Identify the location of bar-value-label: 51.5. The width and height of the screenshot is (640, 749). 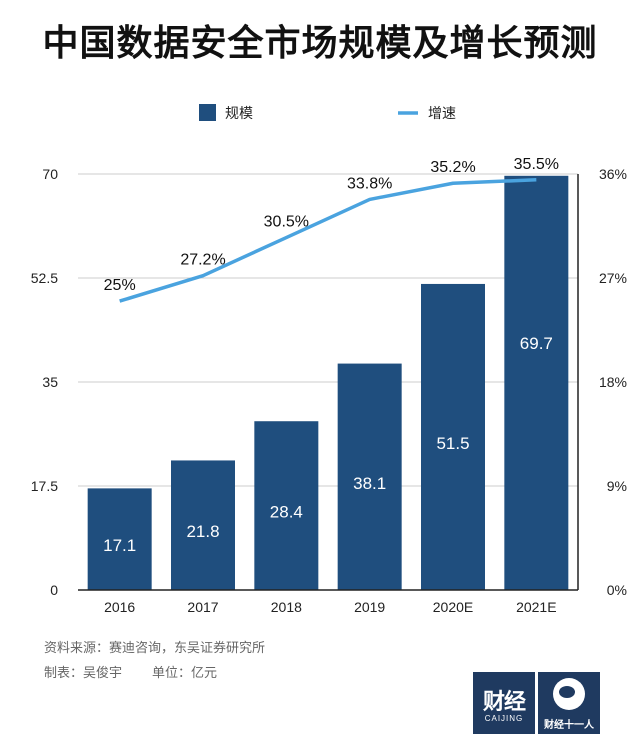
(452, 443).